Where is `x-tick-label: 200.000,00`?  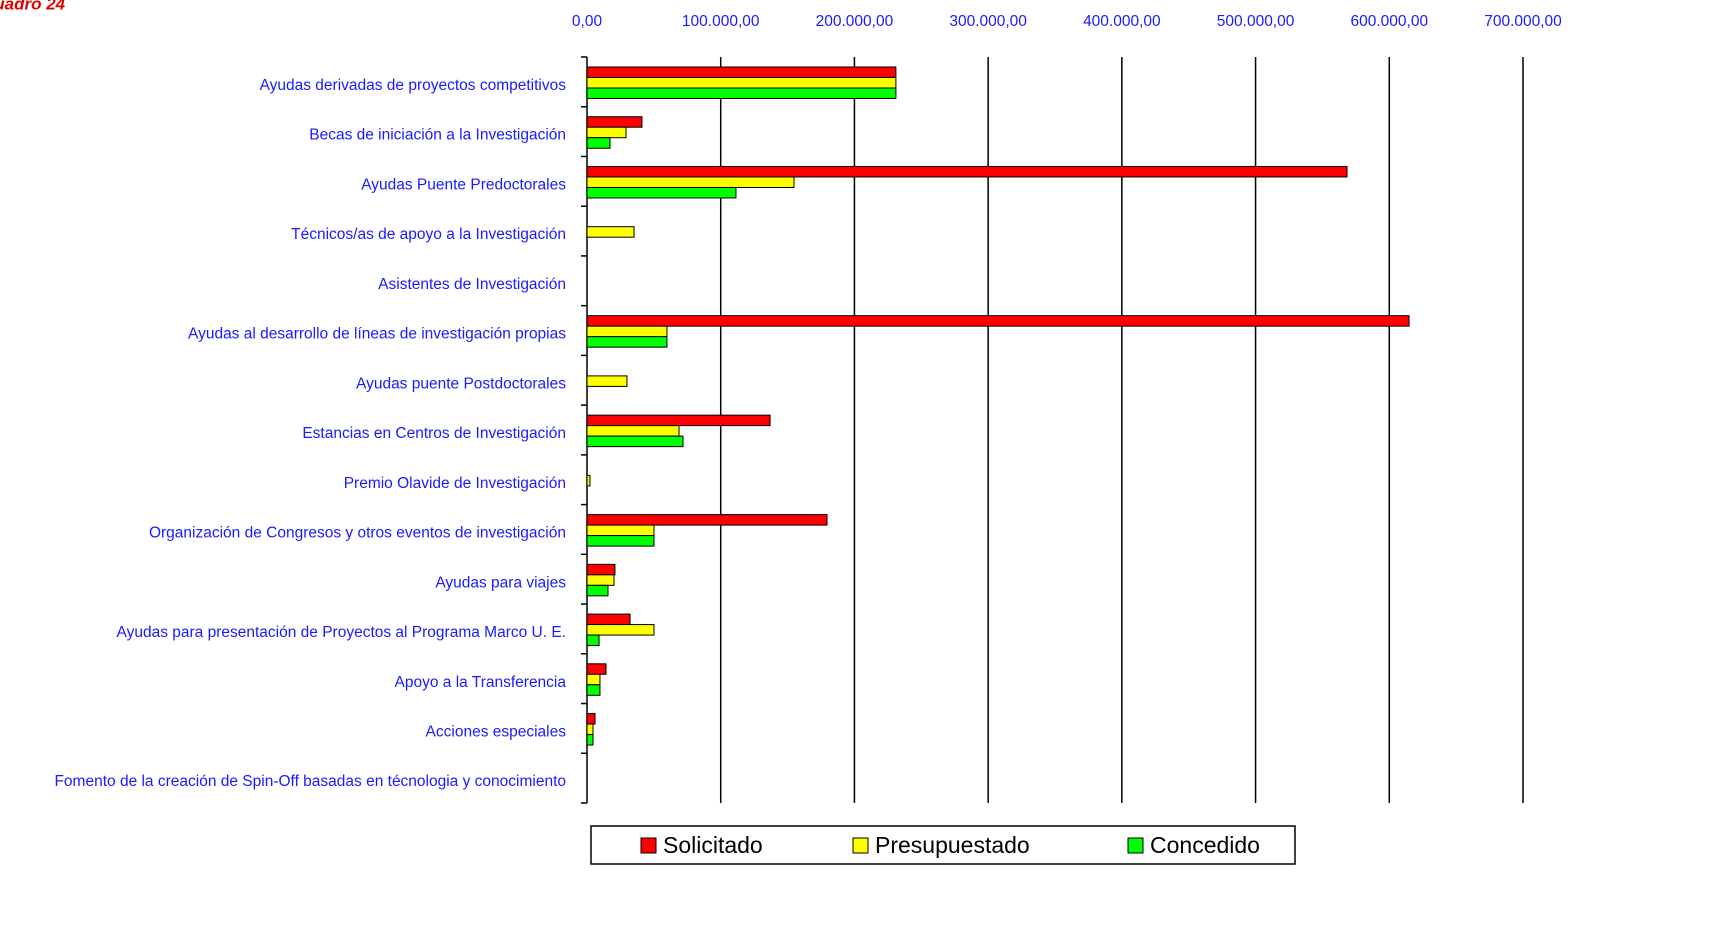 x-tick-label: 200.000,00 is located at coordinates (855, 21).